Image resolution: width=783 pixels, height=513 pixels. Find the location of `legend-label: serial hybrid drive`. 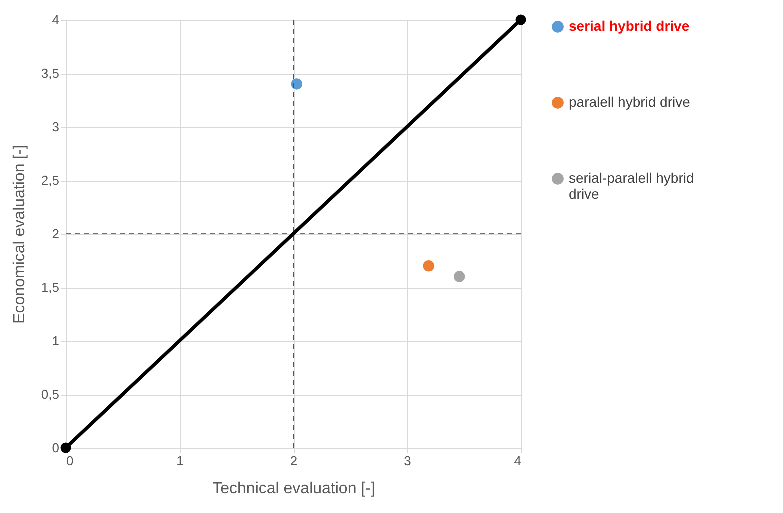

legend-label: serial hybrid drive is located at coordinates (629, 26).